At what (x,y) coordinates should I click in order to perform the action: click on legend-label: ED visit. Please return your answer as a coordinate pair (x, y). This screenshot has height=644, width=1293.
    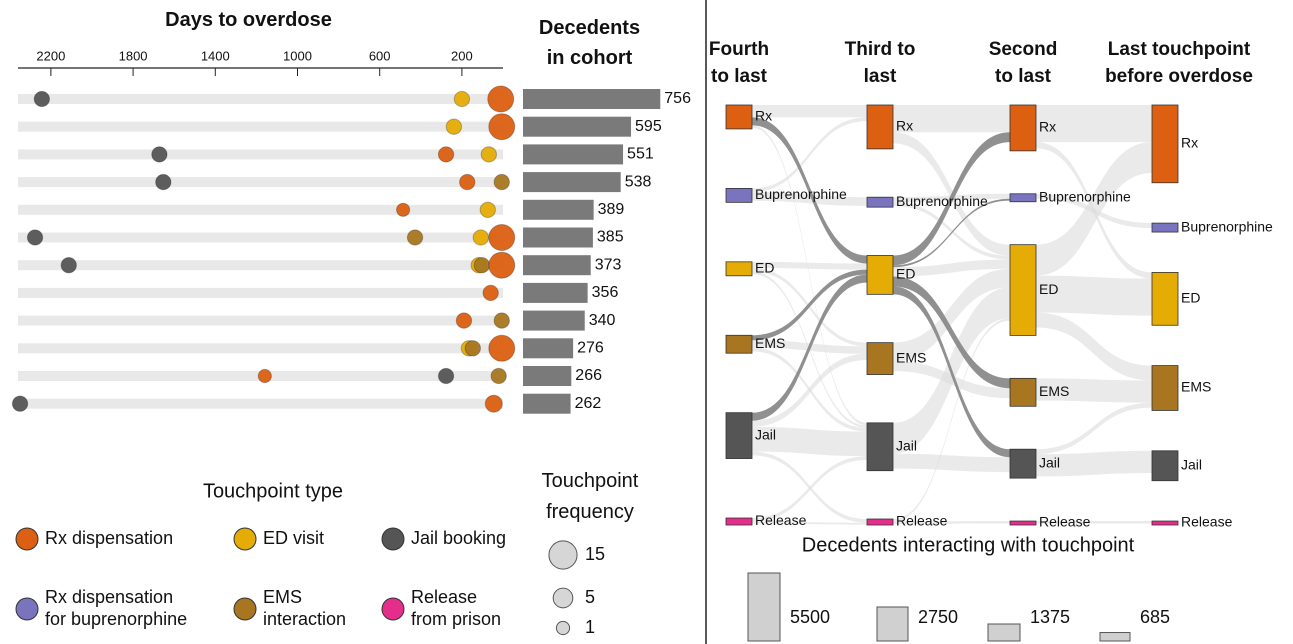
    Looking at the image, I should click on (294, 538).